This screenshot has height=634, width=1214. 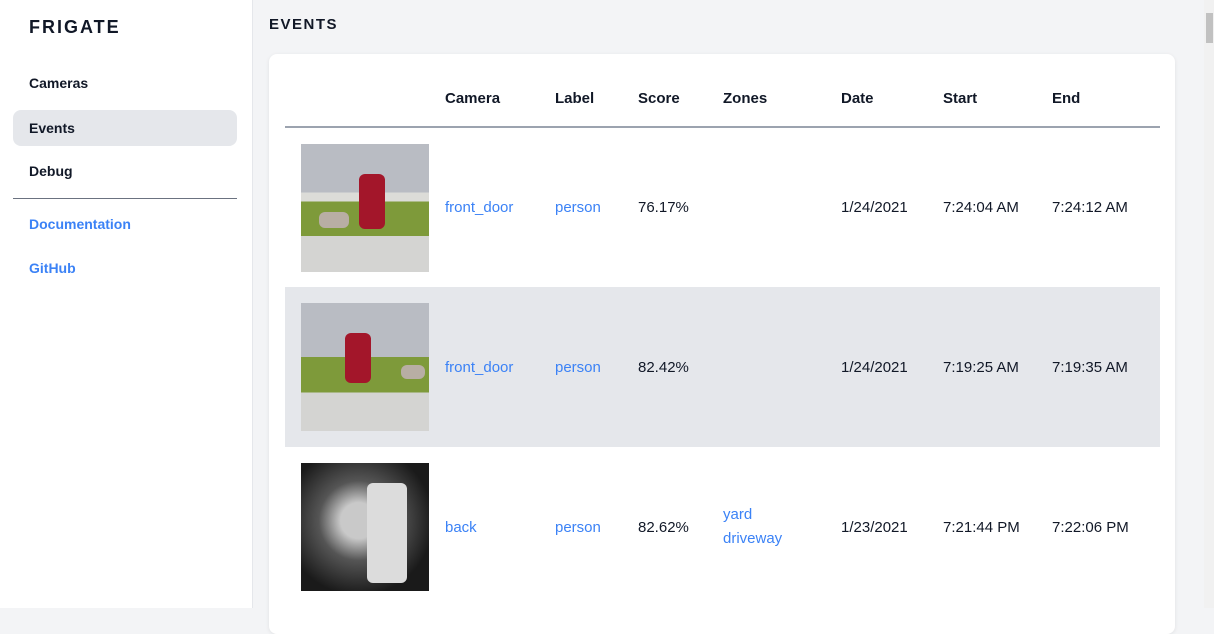 I want to click on score: 76.17%, so click(x=663, y=207).